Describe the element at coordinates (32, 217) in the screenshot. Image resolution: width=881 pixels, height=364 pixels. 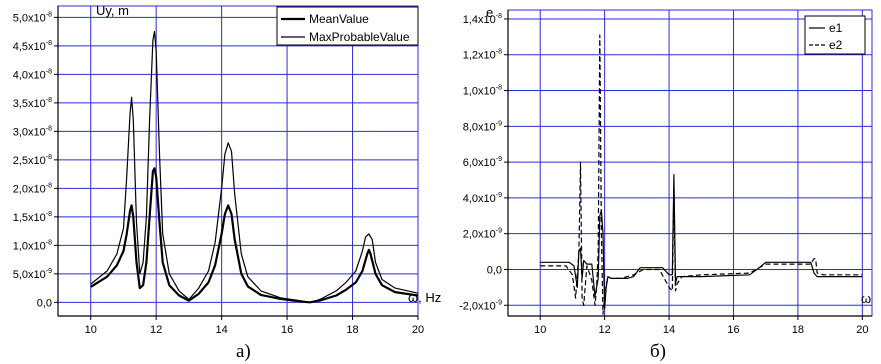
I see `y-tick-label: 1,5x10⁻⁸` at that location.